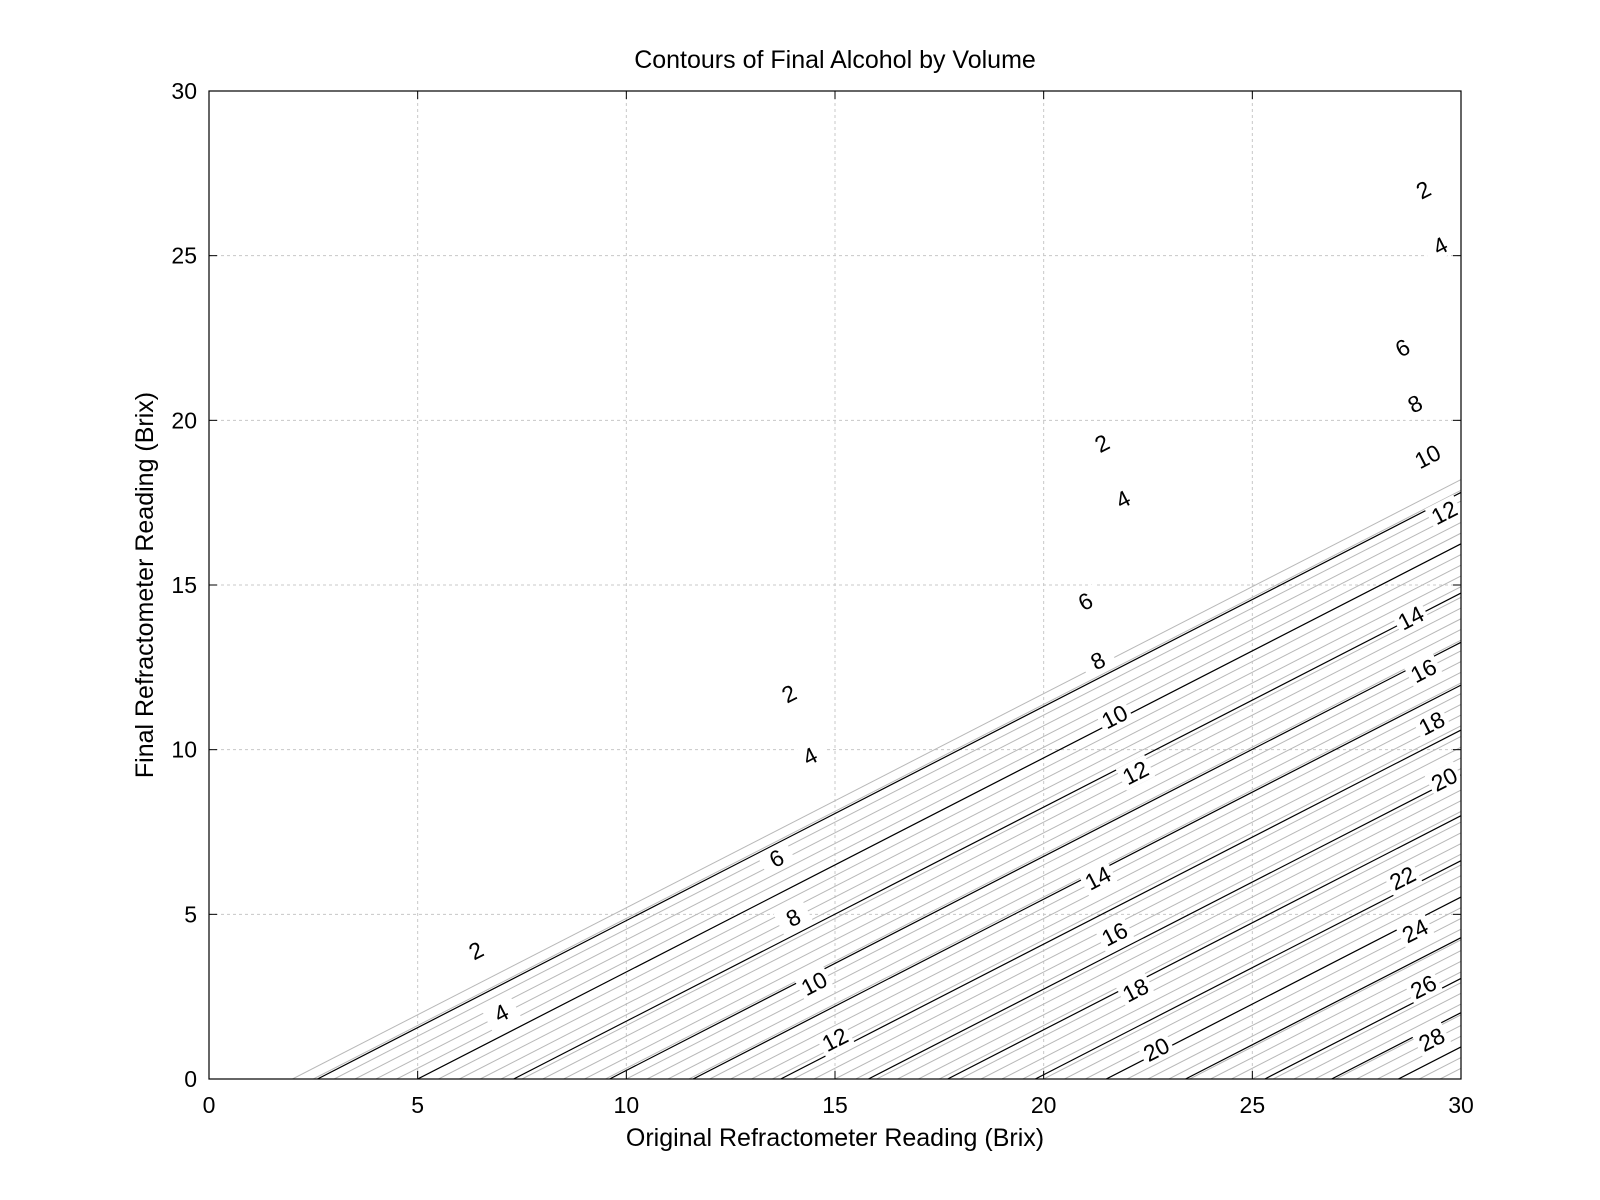  Describe the element at coordinates (417, 1105) in the screenshot. I see `x-tick-label: 5` at that location.